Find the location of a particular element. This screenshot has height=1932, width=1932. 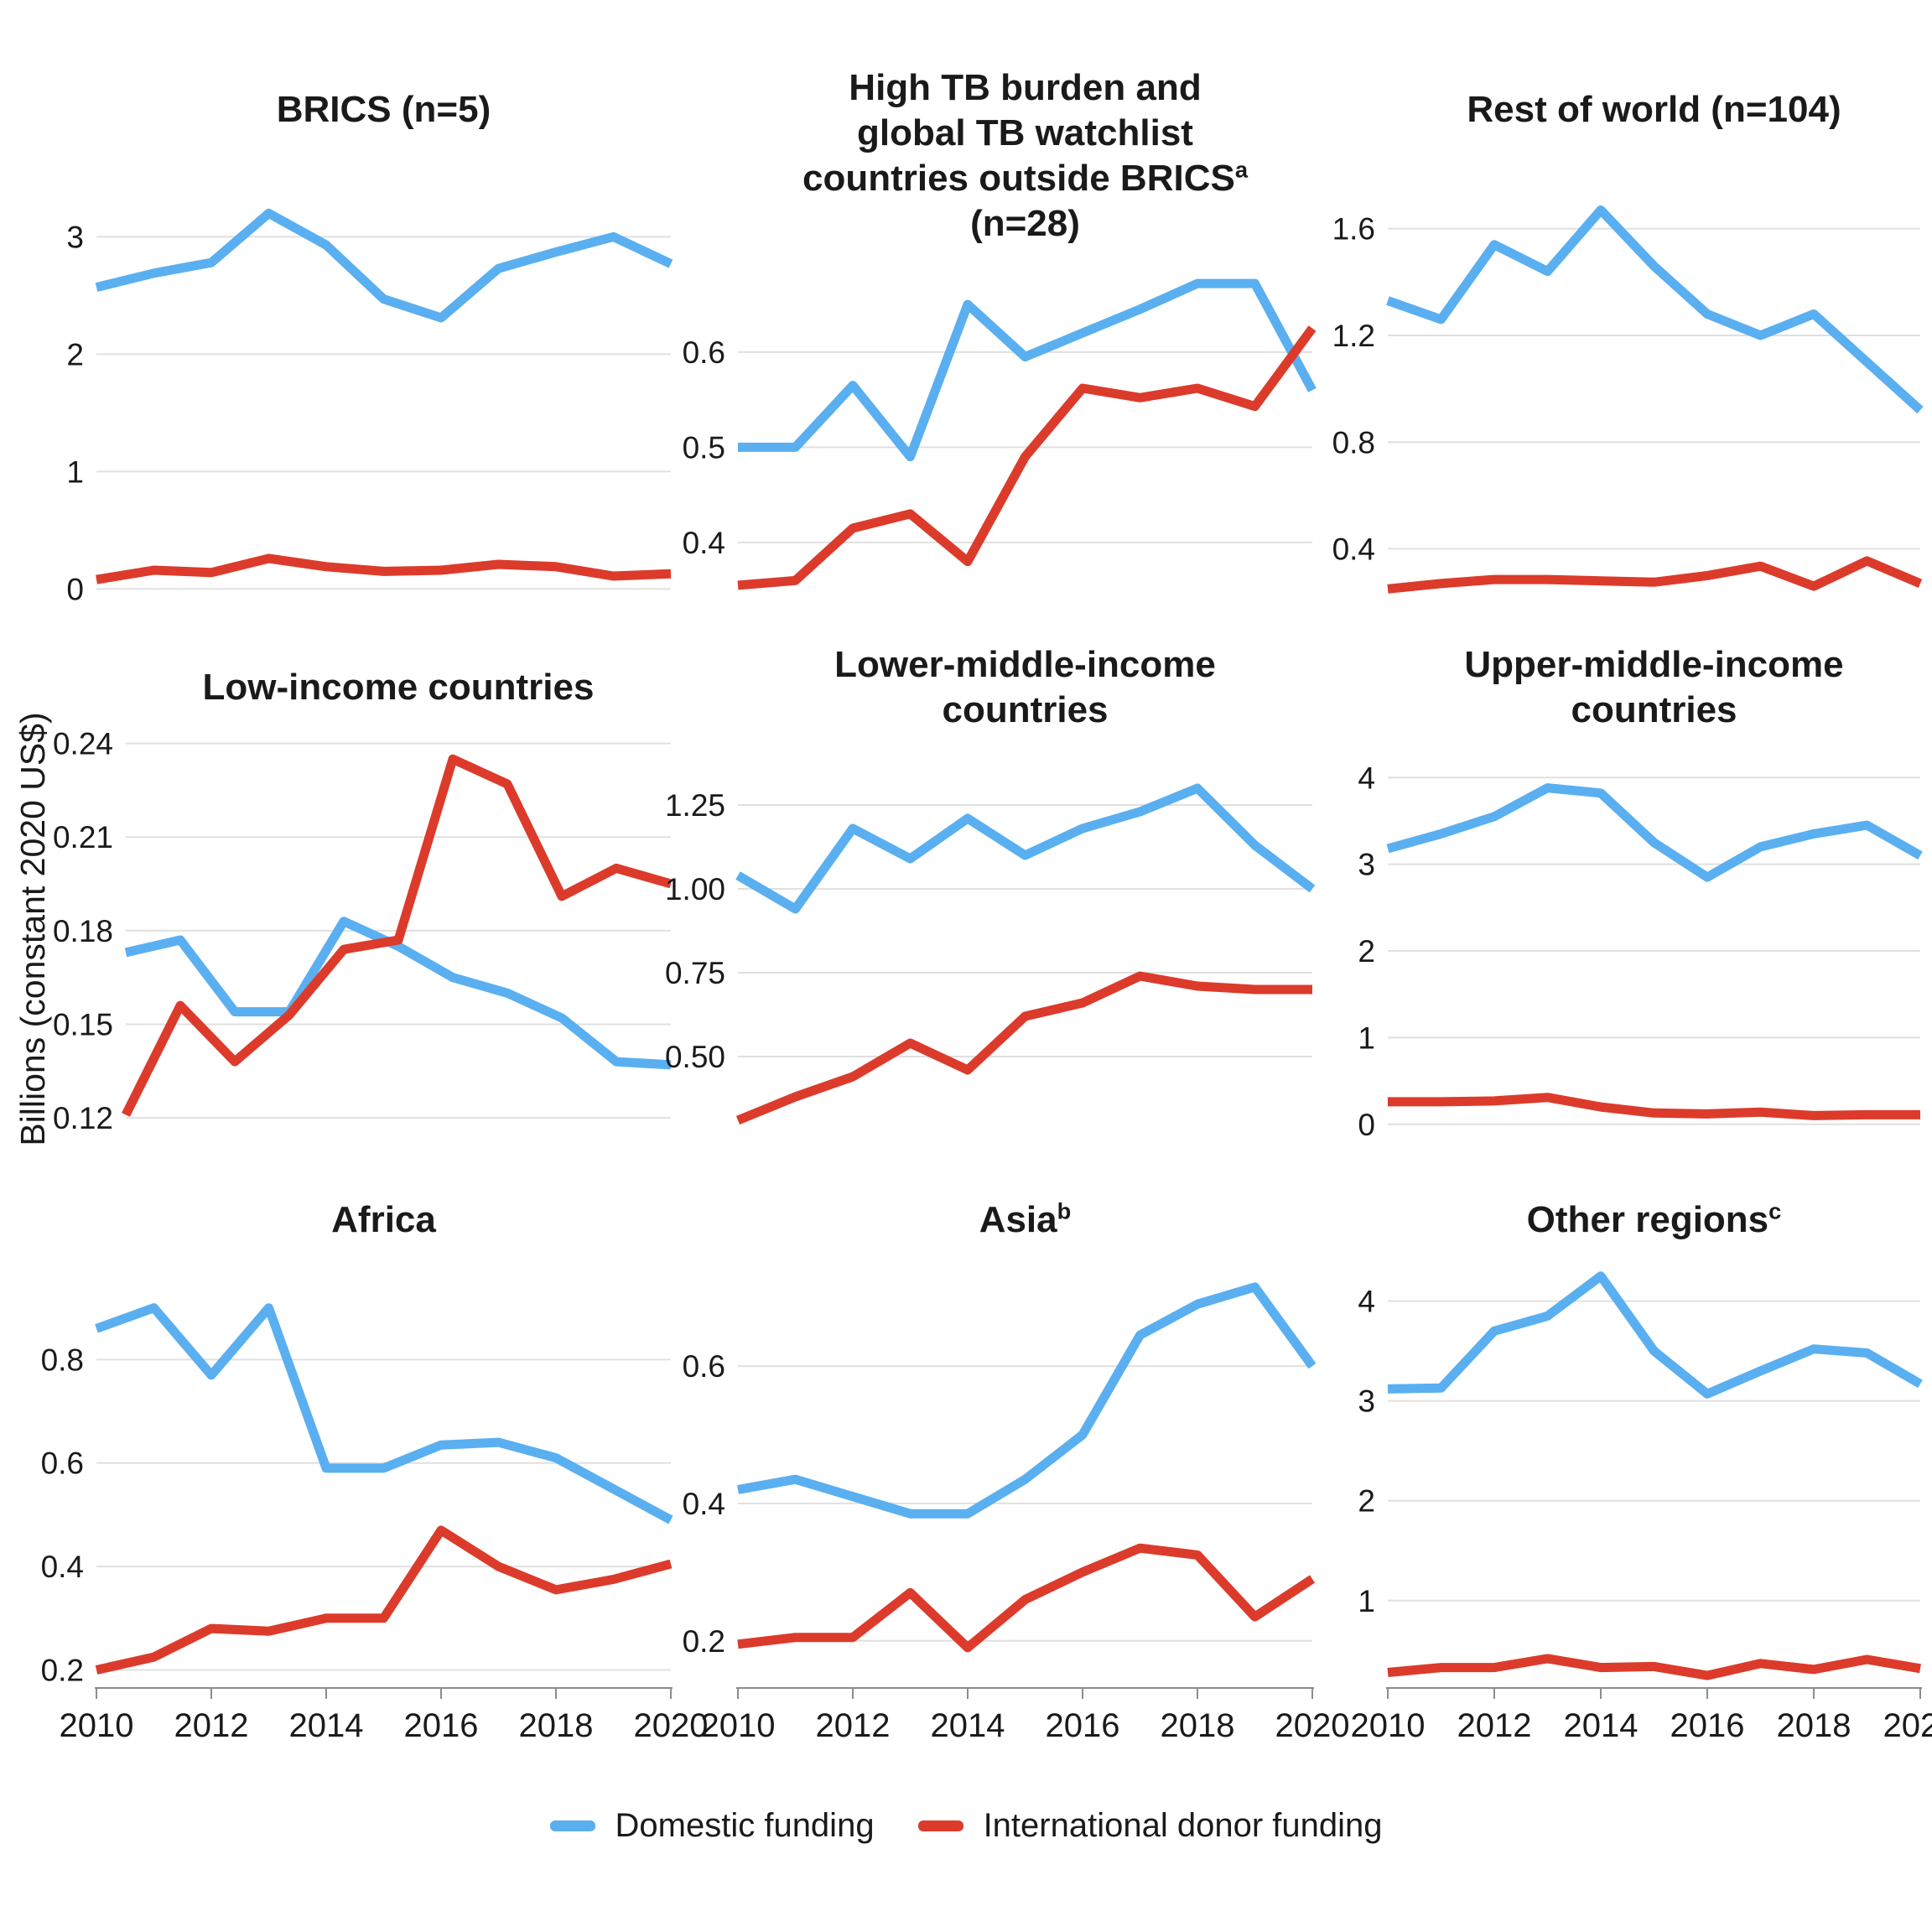

y-tick-label: 1.00 is located at coordinates (695, 889).